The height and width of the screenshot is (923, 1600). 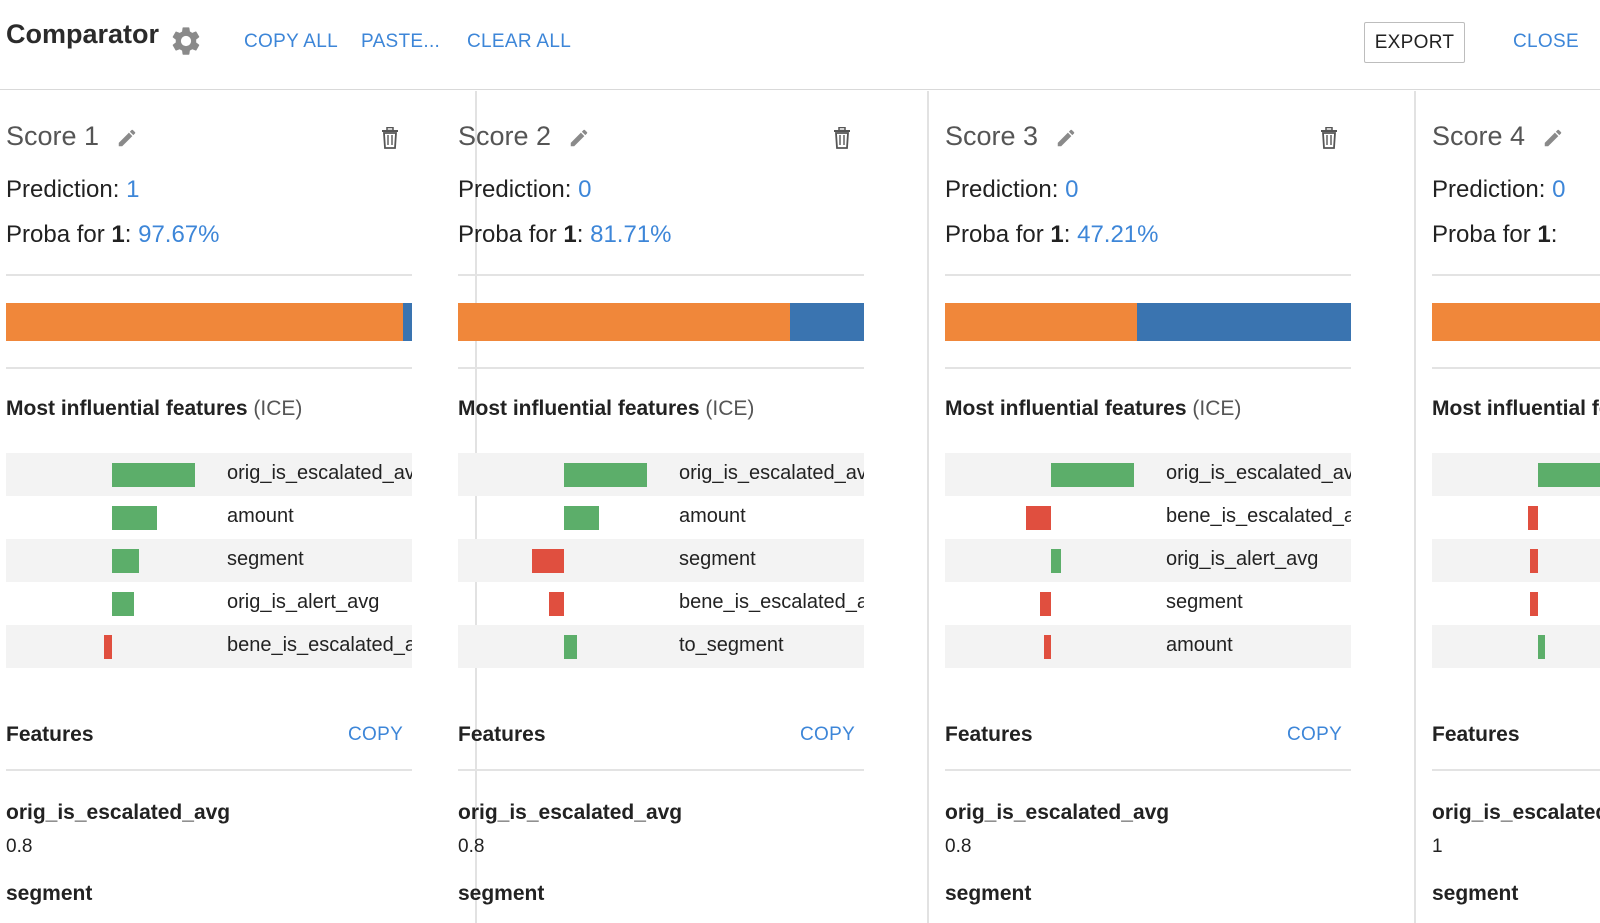 I want to click on ice-feature-label: orig_is_alert_avg, so click(x=303, y=602).